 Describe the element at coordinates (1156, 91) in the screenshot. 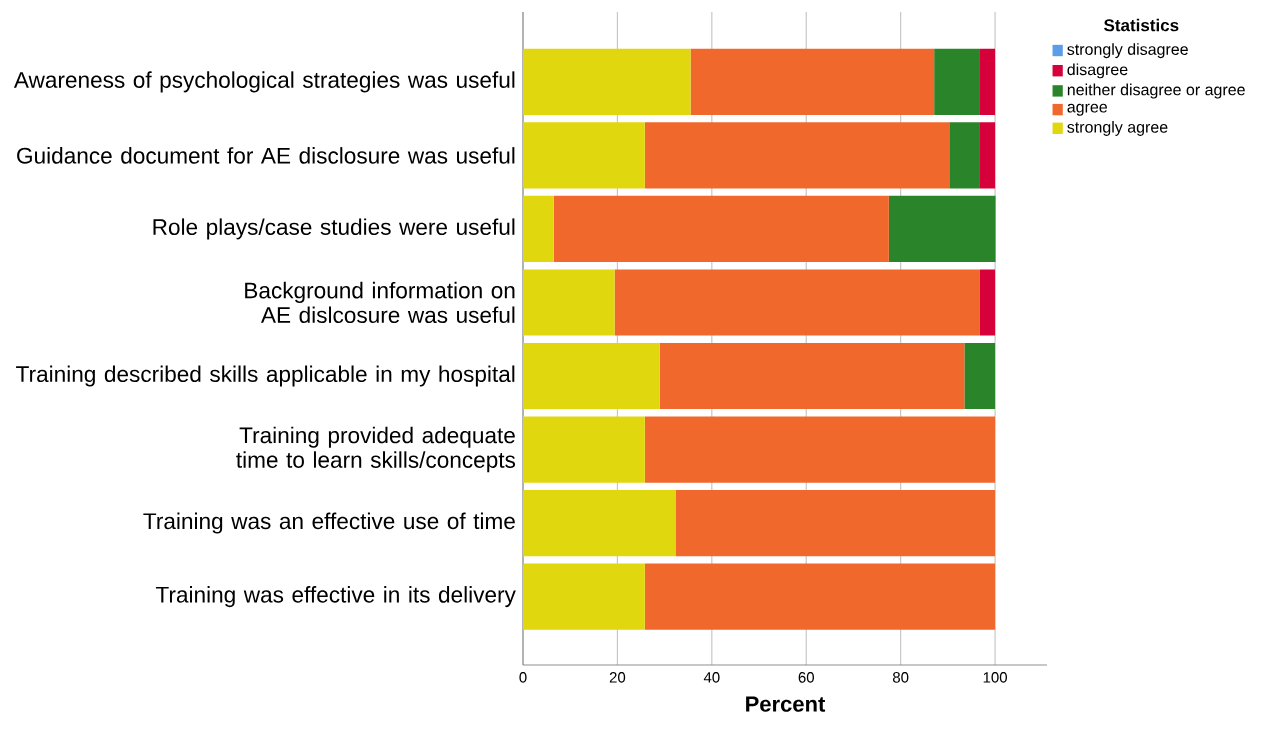

I see `legend-label: neither disagree or agree` at that location.